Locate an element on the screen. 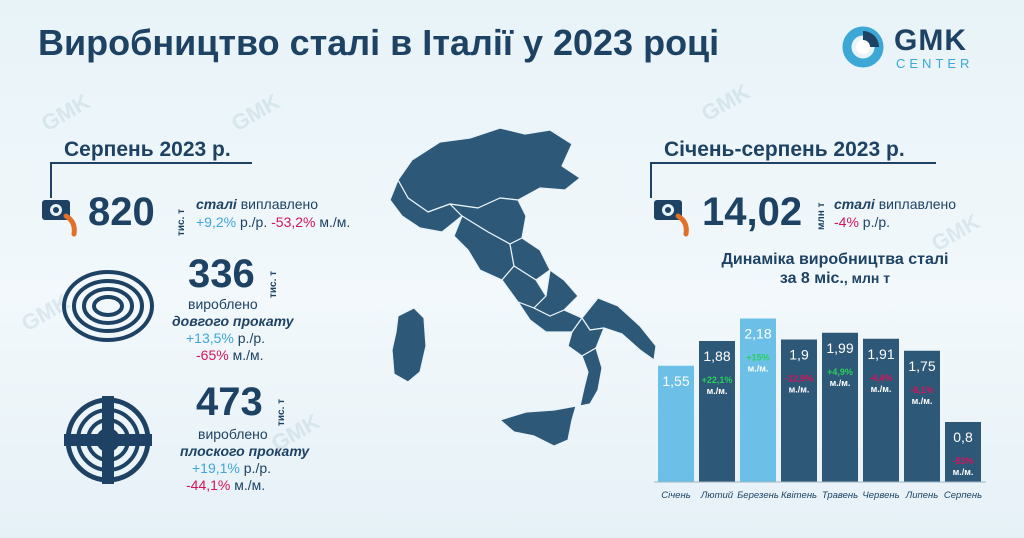 The width and height of the screenshot is (1024, 538). long-yoy: +13,5% р./р. is located at coordinates (226, 338).